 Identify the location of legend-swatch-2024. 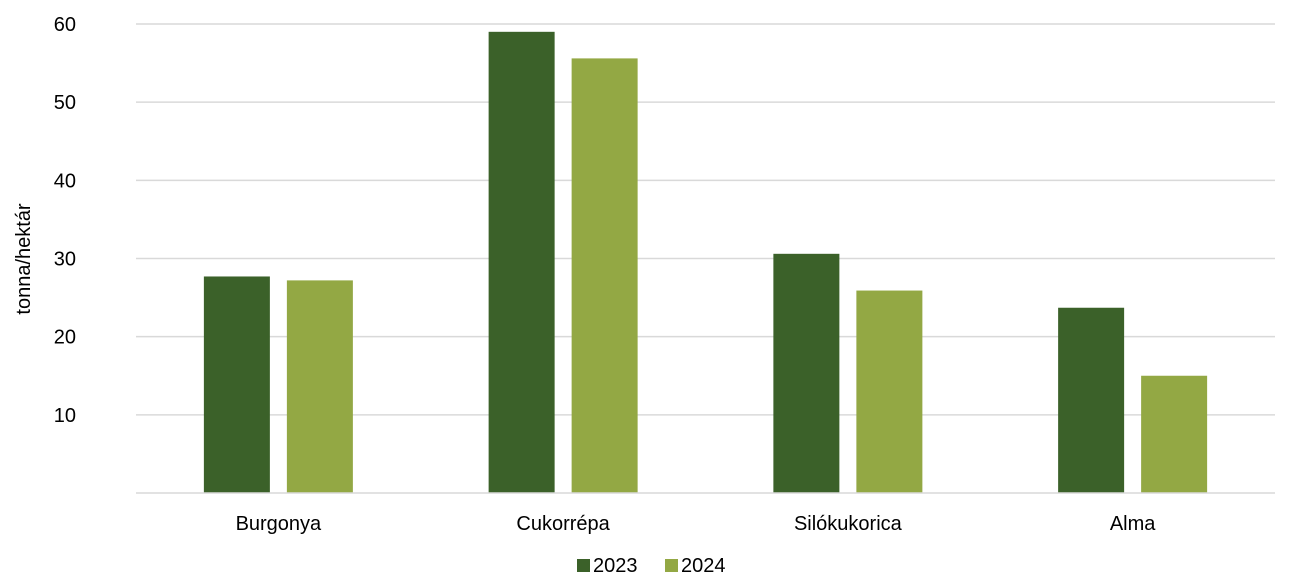
(671, 565).